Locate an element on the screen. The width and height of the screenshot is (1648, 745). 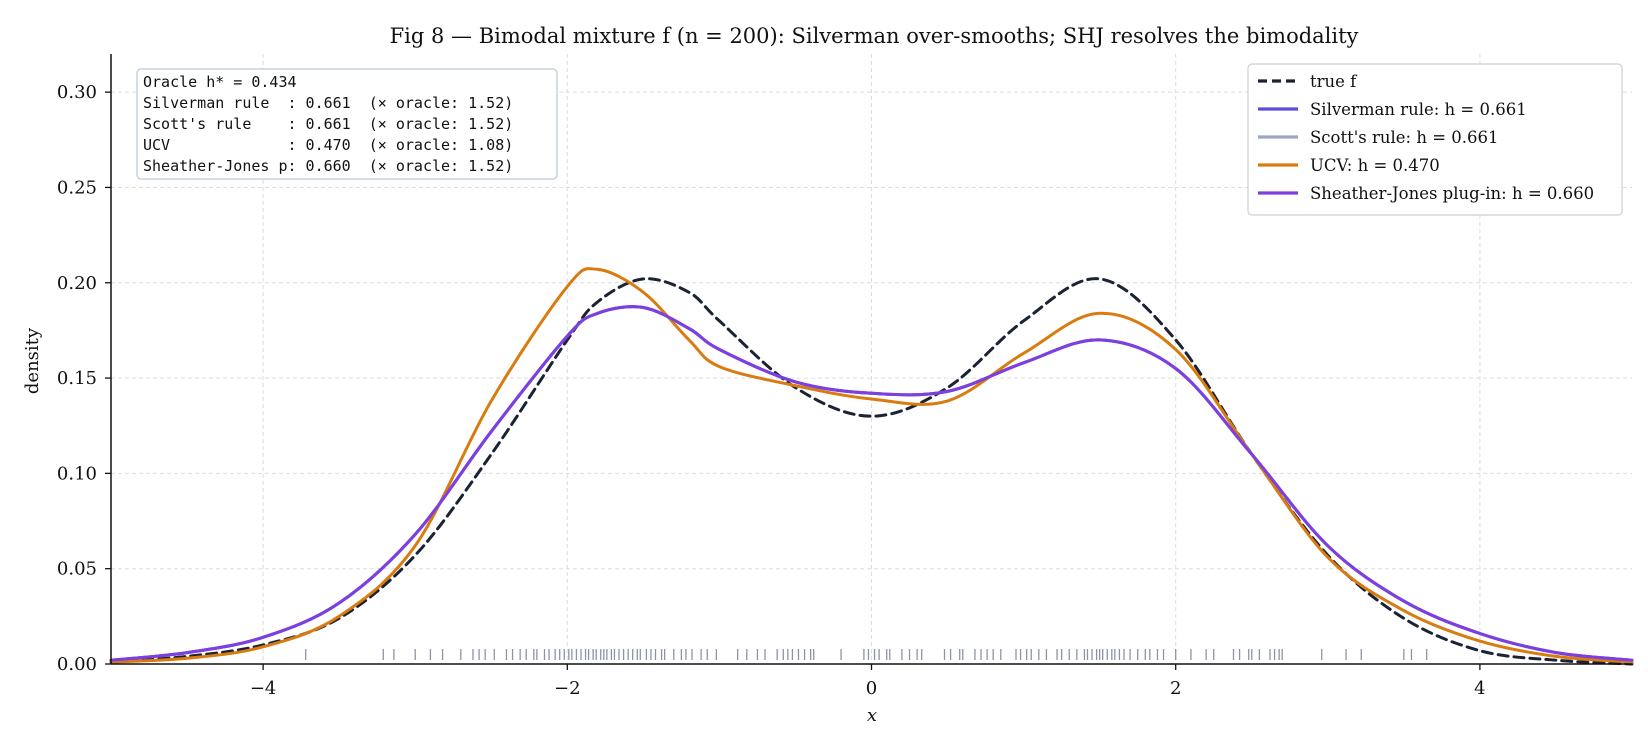
x-tick-label: 4 is located at coordinates (1479, 688).